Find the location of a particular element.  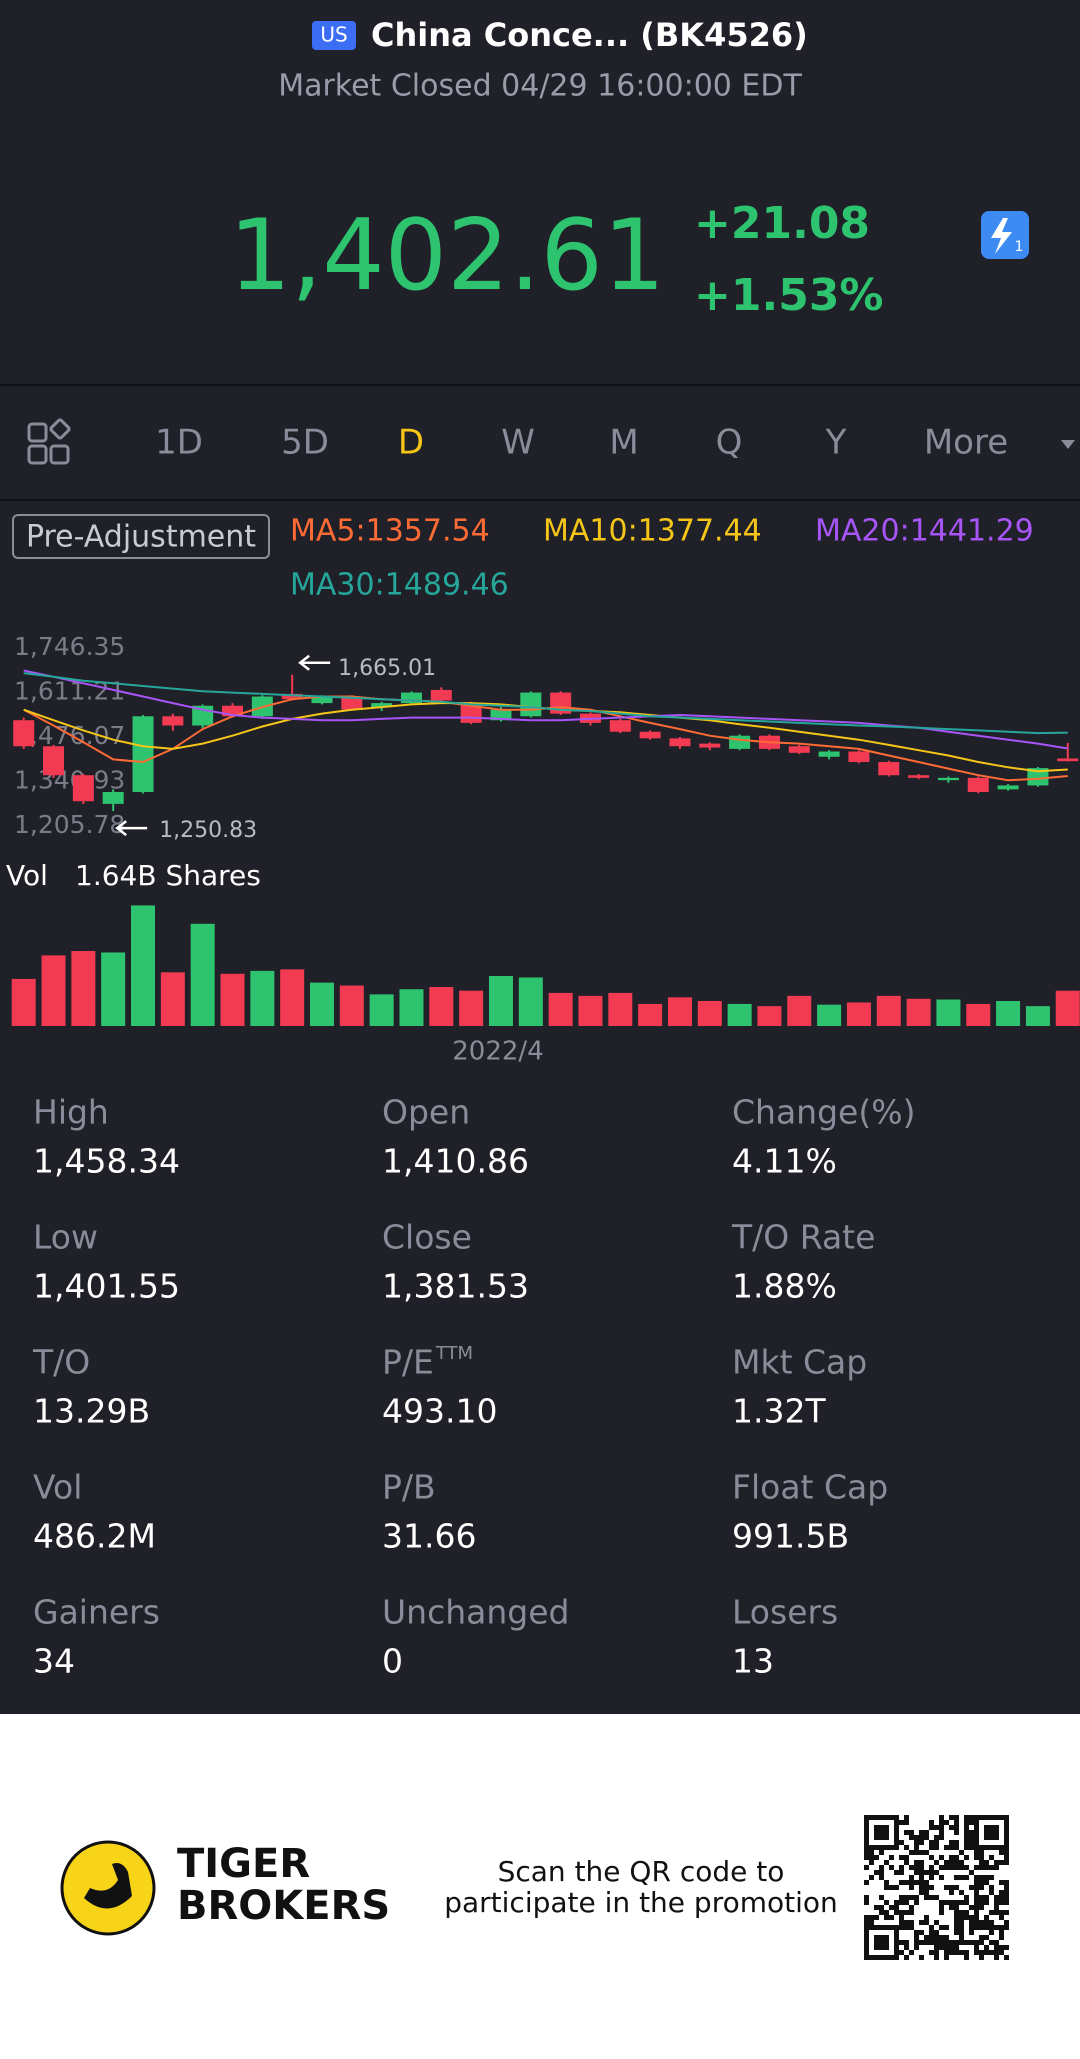

volume-value: 1.64B Shares is located at coordinates (168, 875).